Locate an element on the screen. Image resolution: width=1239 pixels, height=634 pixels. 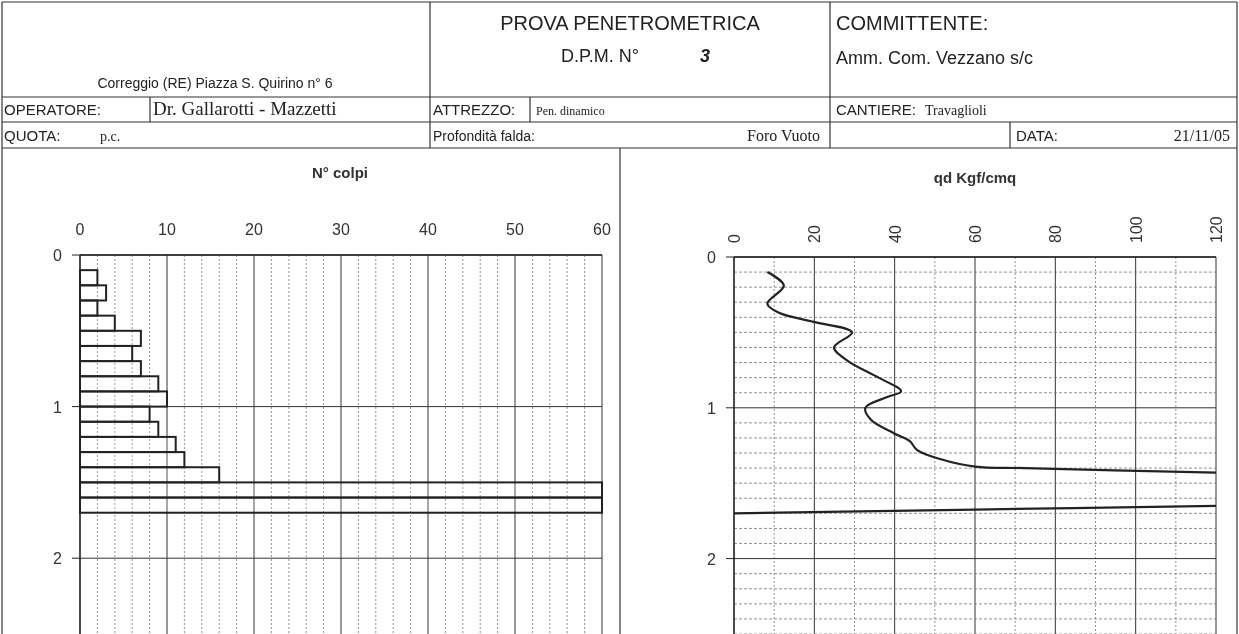
x-axis-title: qd Kgf/cmq is located at coordinates (975, 177).